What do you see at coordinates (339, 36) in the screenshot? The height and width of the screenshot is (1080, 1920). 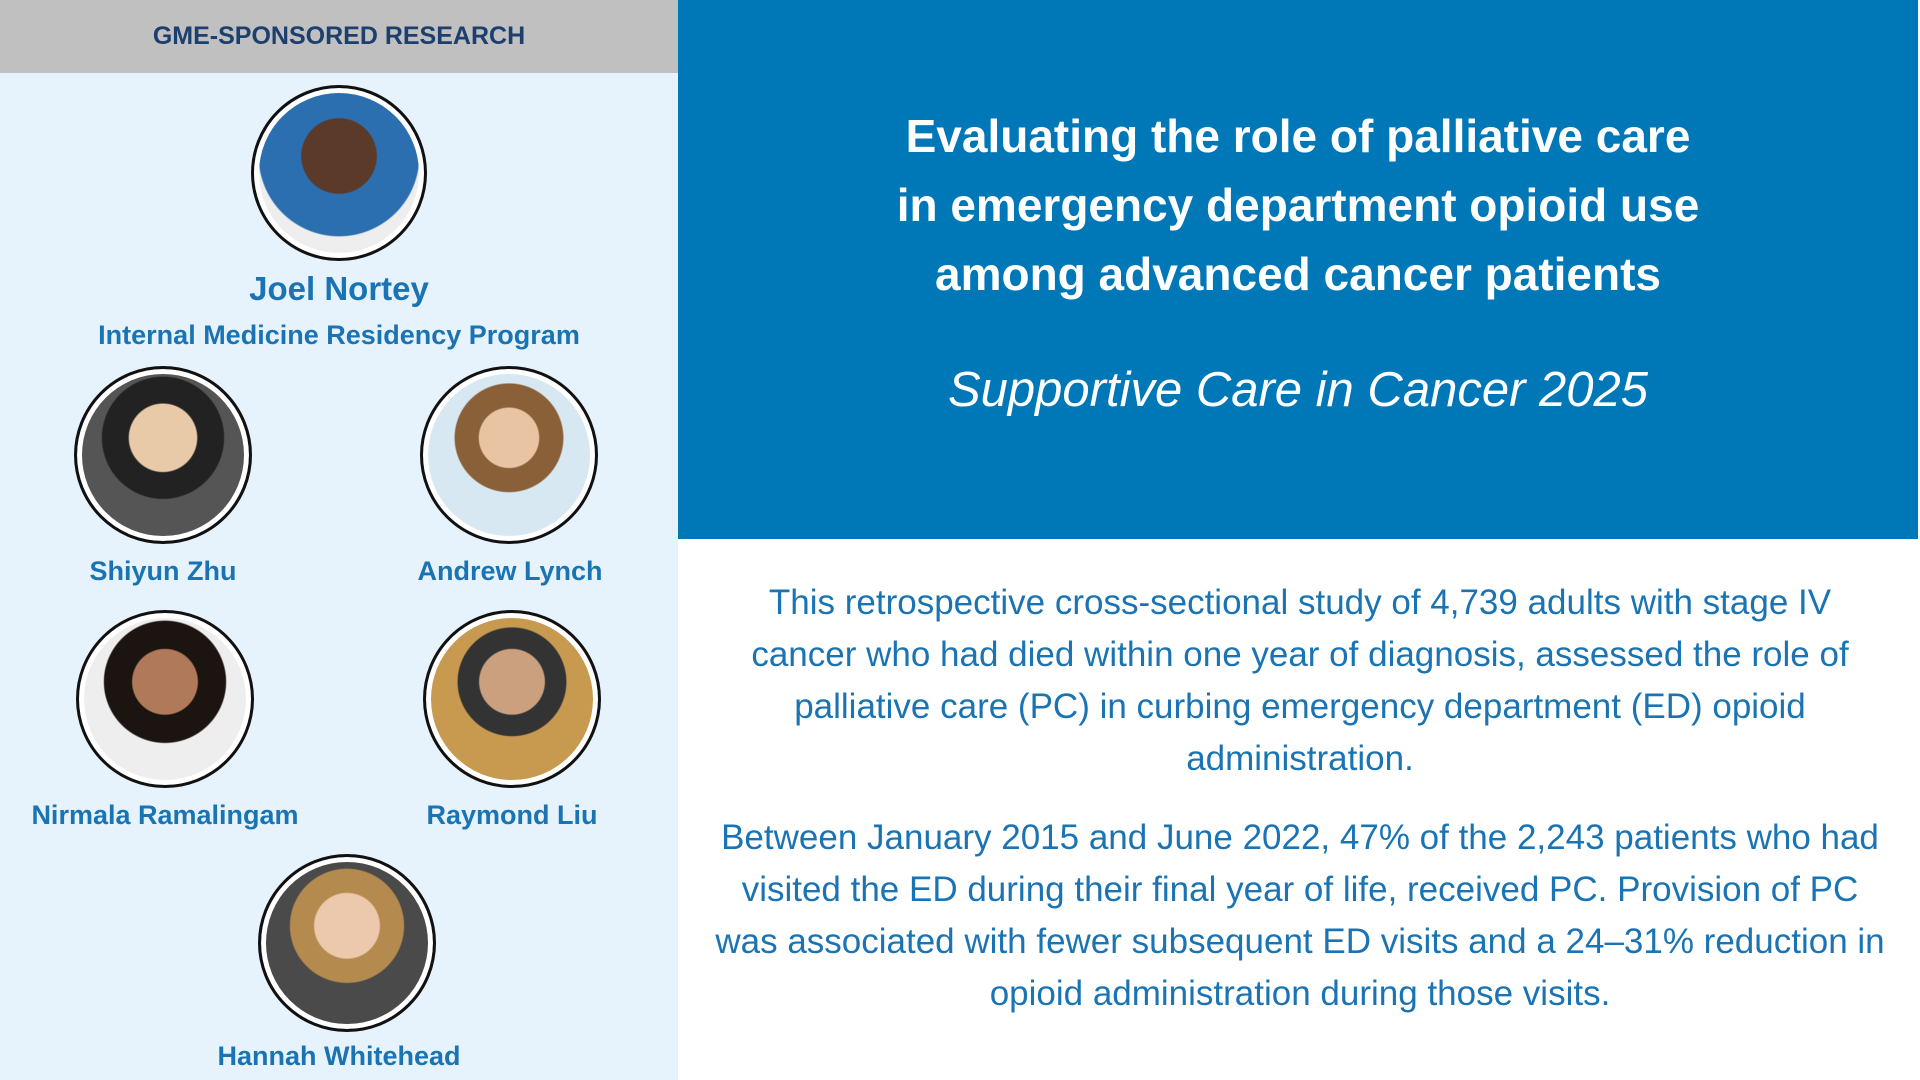 I see `section-header: GME-SPONSORED RESEARCH` at bounding box center [339, 36].